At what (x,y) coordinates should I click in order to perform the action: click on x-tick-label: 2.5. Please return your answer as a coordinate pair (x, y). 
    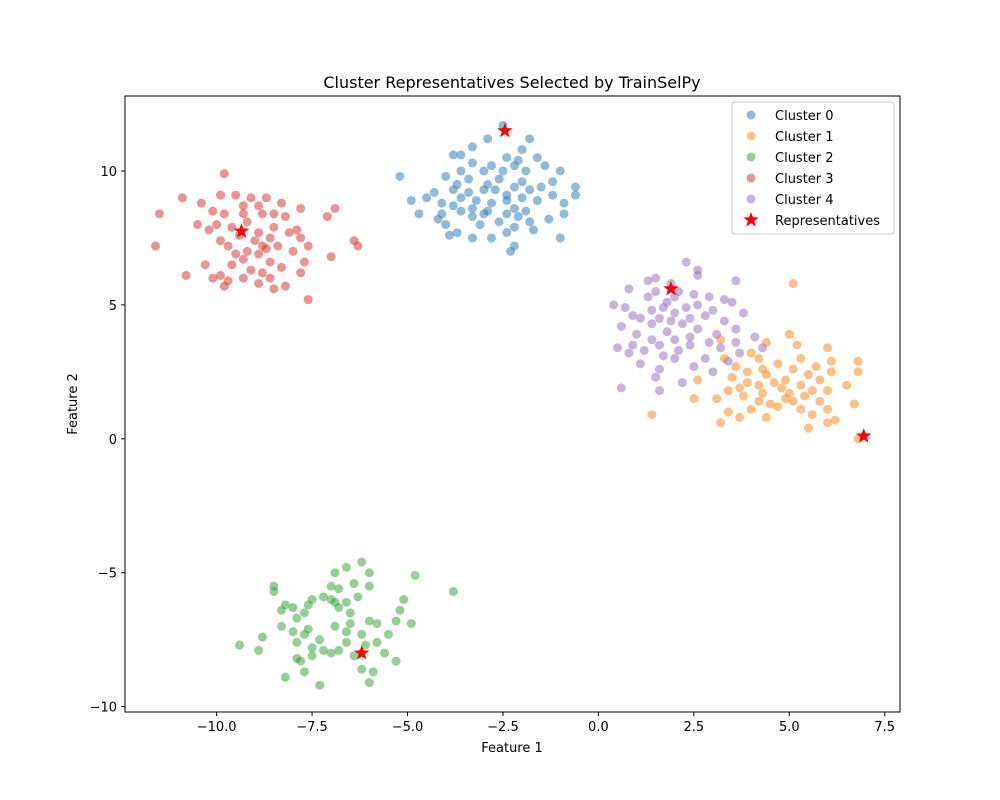
    Looking at the image, I should click on (693, 727).